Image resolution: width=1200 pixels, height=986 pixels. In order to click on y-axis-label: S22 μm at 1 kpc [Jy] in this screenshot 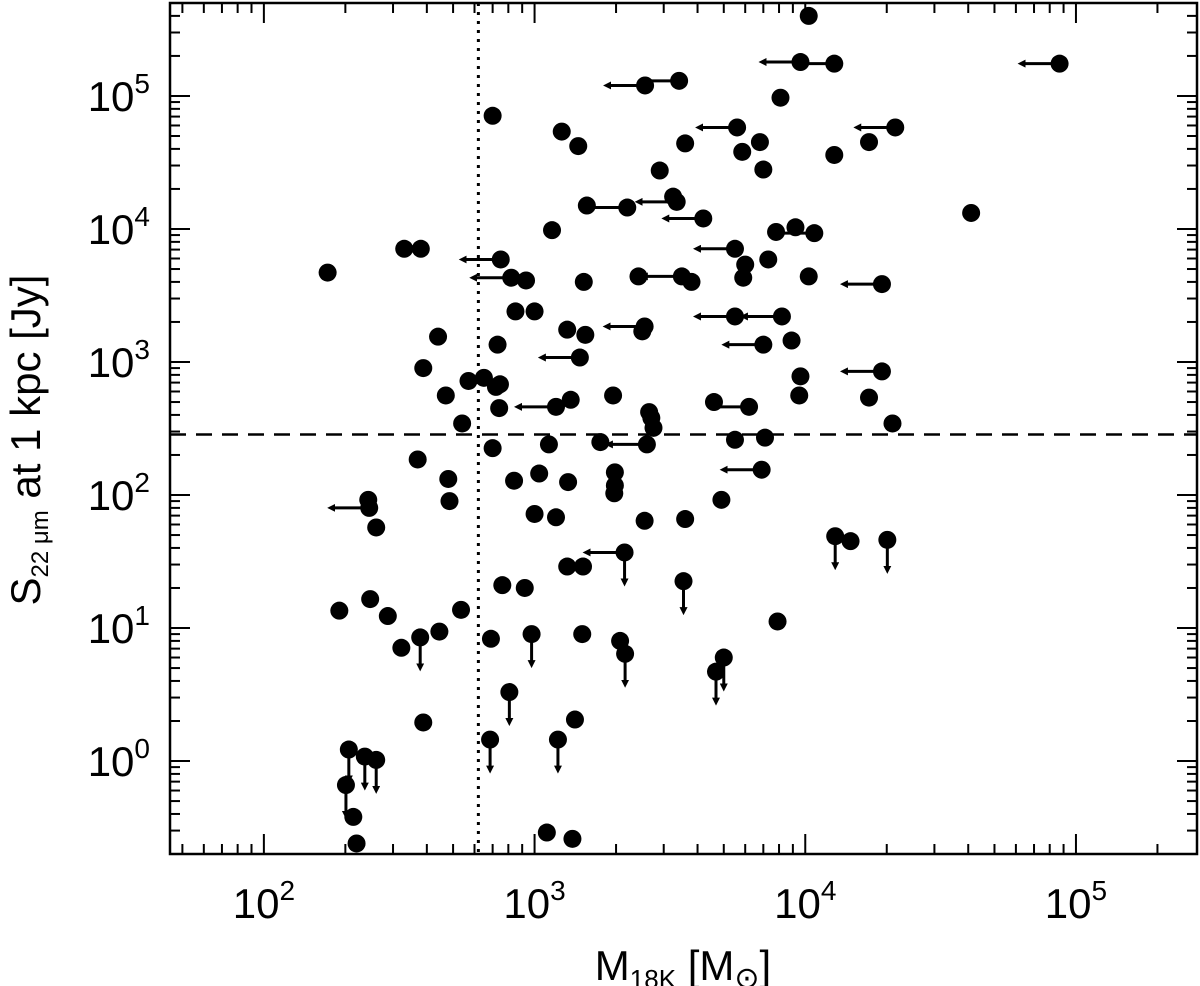, I will do `click(28, 440)`.